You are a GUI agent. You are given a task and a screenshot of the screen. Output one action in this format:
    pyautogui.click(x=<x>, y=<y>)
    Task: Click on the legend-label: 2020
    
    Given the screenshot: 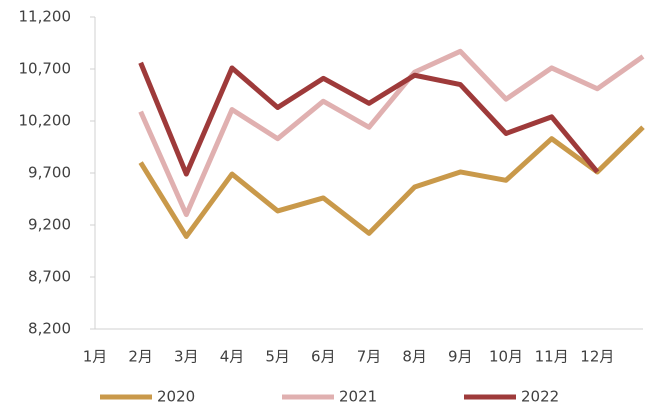 What is the action you would take?
    pyautogui.click(x=176, y=397)
    